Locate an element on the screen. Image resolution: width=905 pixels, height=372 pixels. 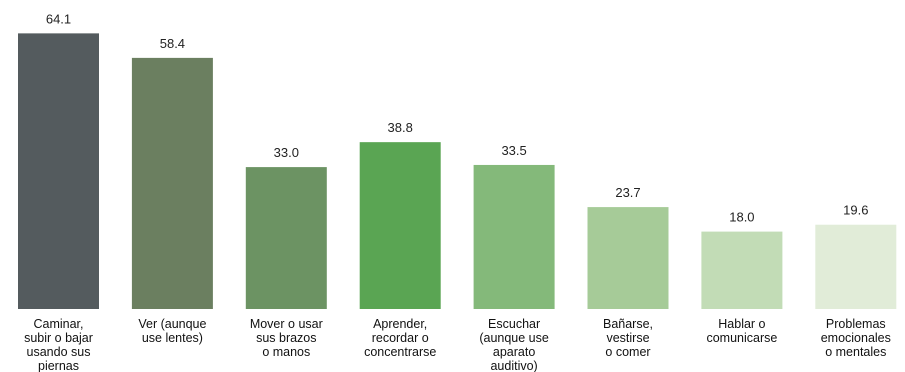
value-label-8: 19.6 is located at coordinates (855, 210).